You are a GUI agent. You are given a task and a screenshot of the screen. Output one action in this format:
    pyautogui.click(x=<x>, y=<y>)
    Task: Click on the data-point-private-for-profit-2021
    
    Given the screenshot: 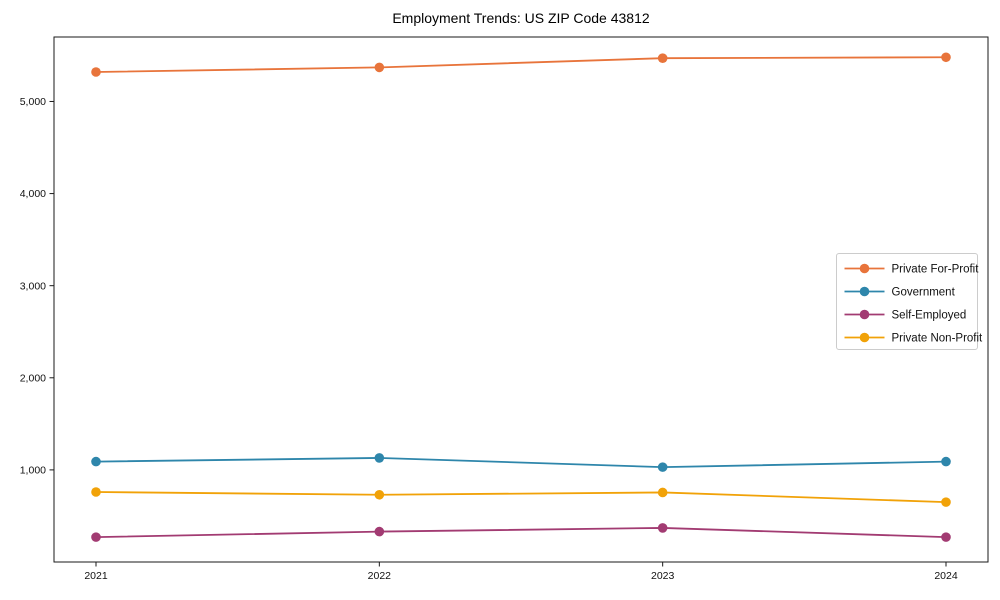 What is the action you would take?
    pyautogui.click(x=96, y=72)
    